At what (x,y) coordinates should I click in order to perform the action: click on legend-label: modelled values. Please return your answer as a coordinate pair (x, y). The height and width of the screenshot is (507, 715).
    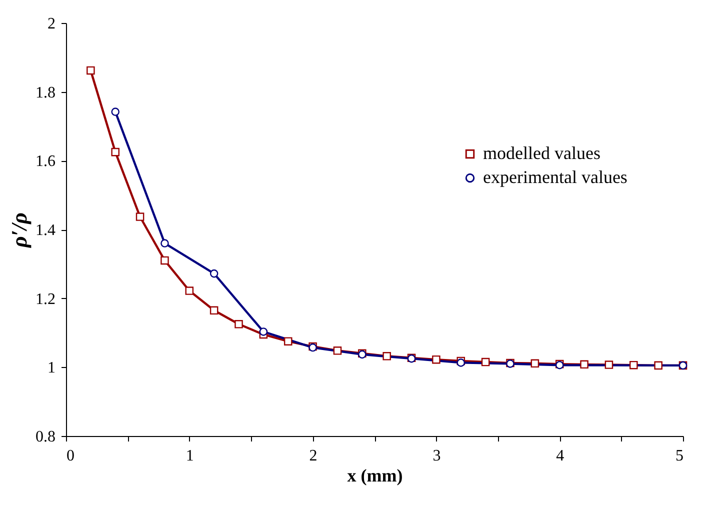
    Looking at the image, I should click on (541, 153).